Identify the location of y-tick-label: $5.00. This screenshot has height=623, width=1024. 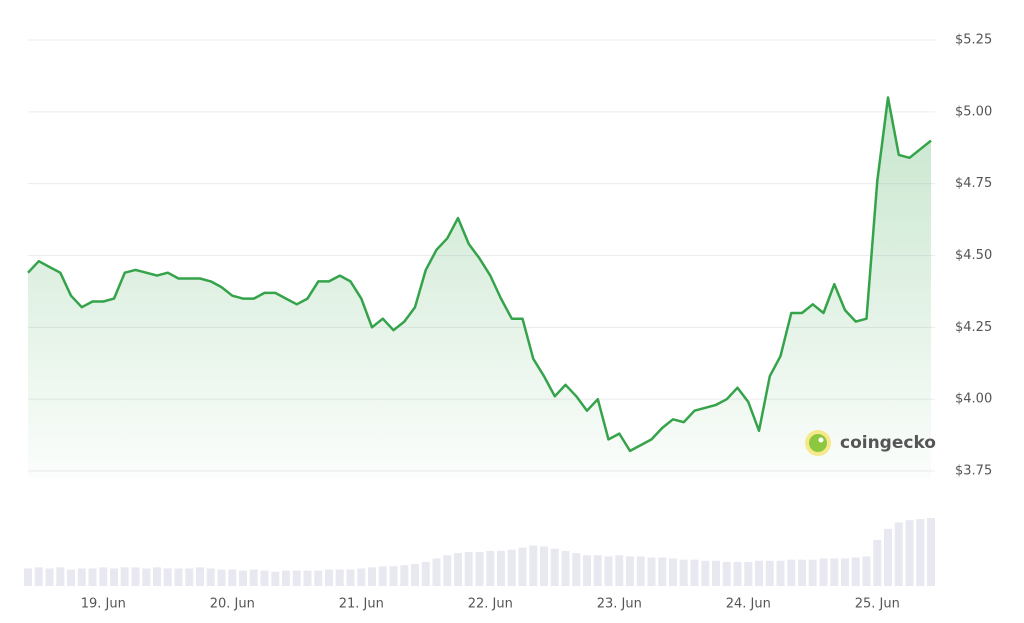
(973, 111).